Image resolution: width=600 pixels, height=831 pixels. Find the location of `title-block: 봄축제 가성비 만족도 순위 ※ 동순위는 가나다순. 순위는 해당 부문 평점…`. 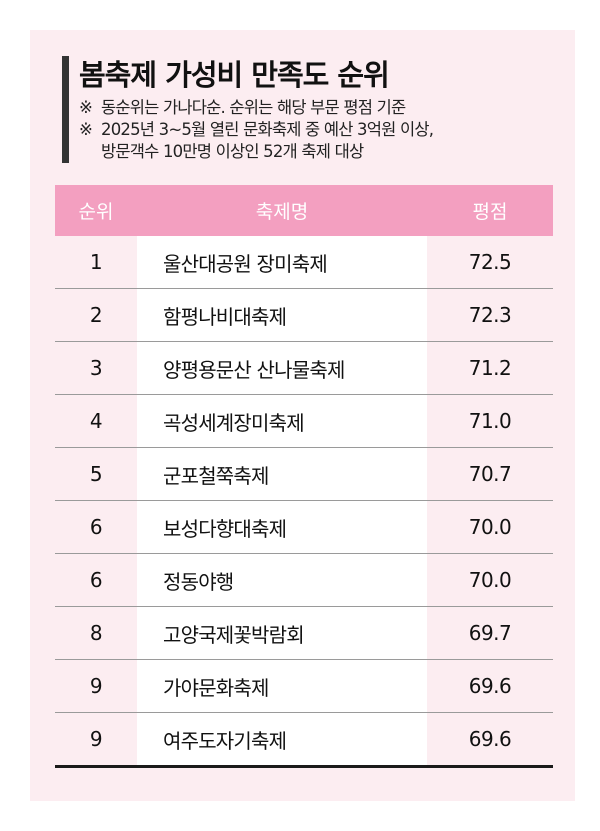

title-block: 봄축제 가성비 만족도 순위 ※ 동순위는 가나다순. 순위는 해당 부문 평점… is located at coordinates (320, 109).